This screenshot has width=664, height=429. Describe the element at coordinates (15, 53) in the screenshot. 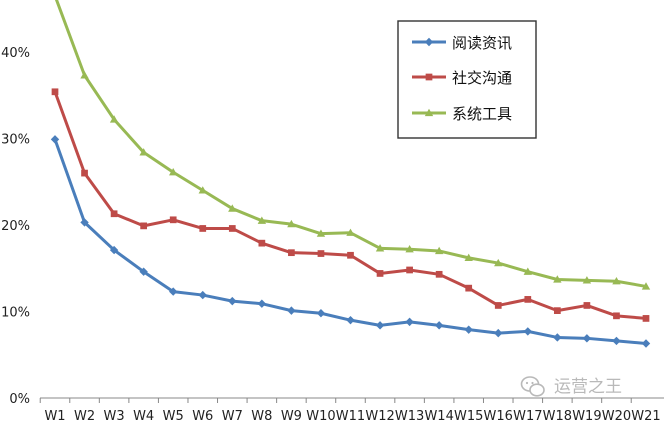

I see `y-tick-label: 40%` at that location.